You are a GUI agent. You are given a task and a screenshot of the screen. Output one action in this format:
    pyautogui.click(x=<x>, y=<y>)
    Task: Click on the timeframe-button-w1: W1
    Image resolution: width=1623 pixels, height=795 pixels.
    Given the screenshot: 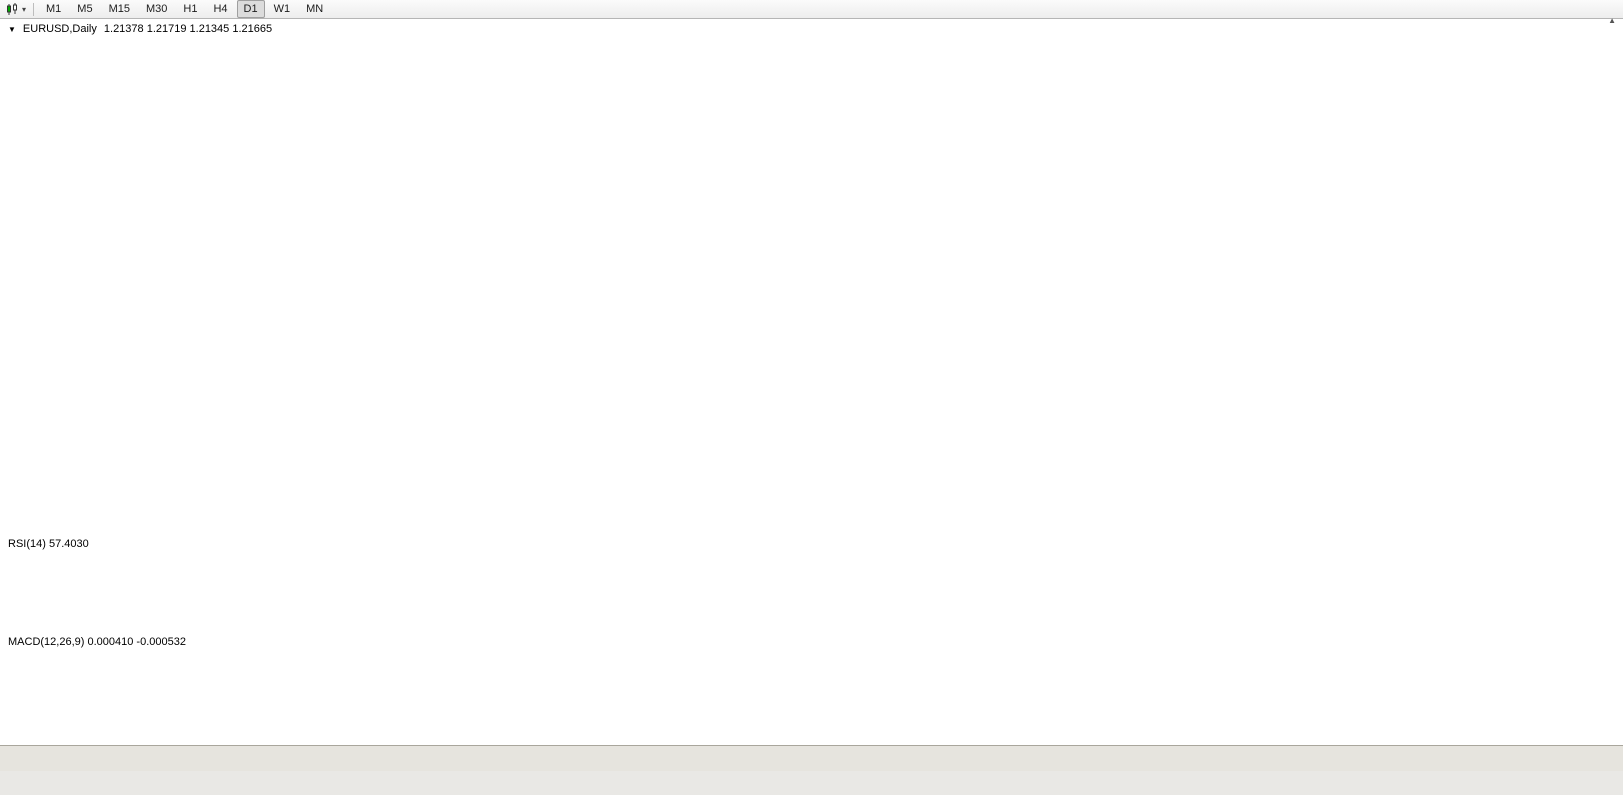 What is the action you would take?
    pyautogui.click(x=282, y=9)
    